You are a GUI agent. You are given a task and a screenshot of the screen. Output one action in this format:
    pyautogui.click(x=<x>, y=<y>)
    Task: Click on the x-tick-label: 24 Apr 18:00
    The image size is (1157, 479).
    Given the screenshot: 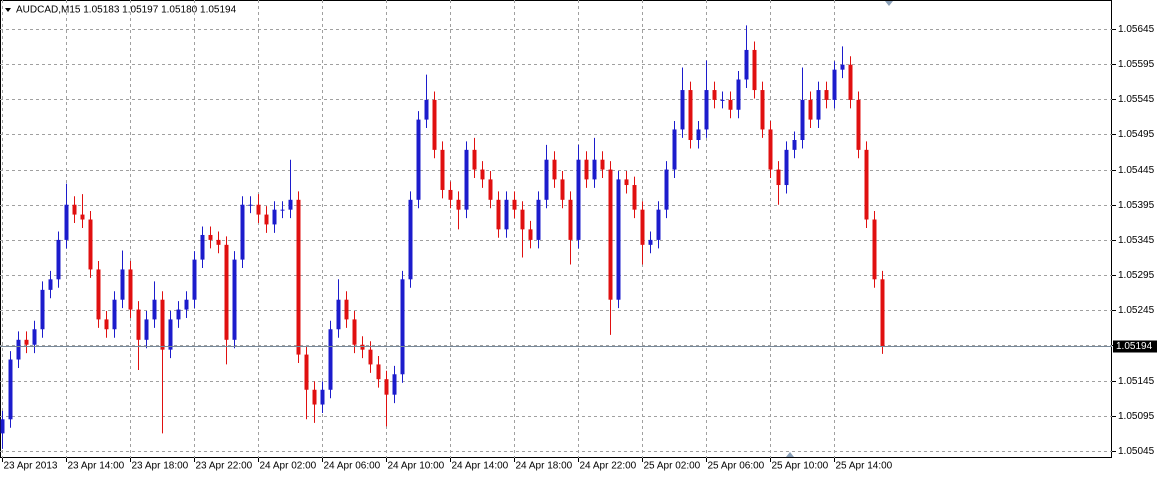 What is the action you would take?
    pyautogui.click(x=544, y=466)
    